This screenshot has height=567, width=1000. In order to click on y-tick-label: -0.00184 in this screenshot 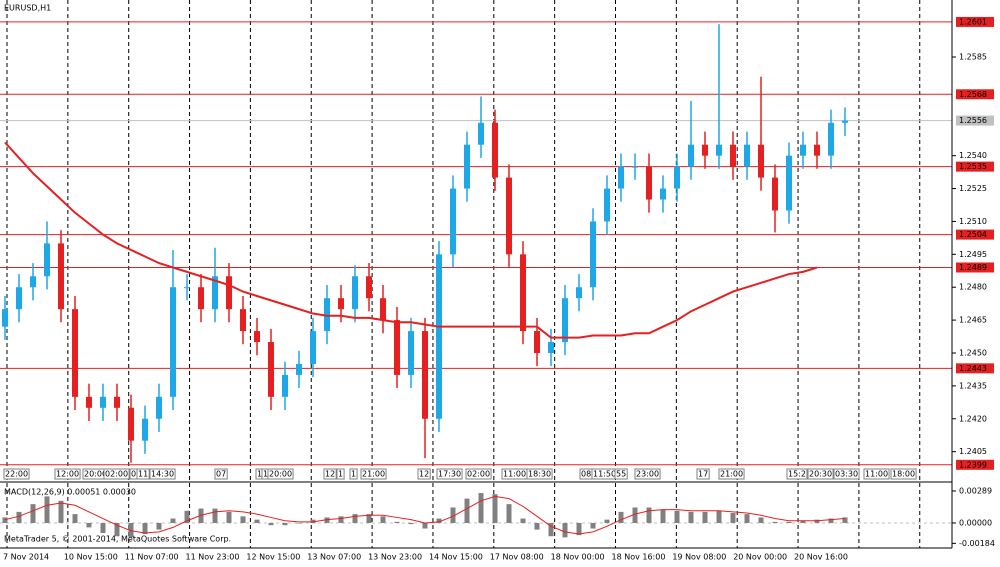, I will do `click(977, 543)`.